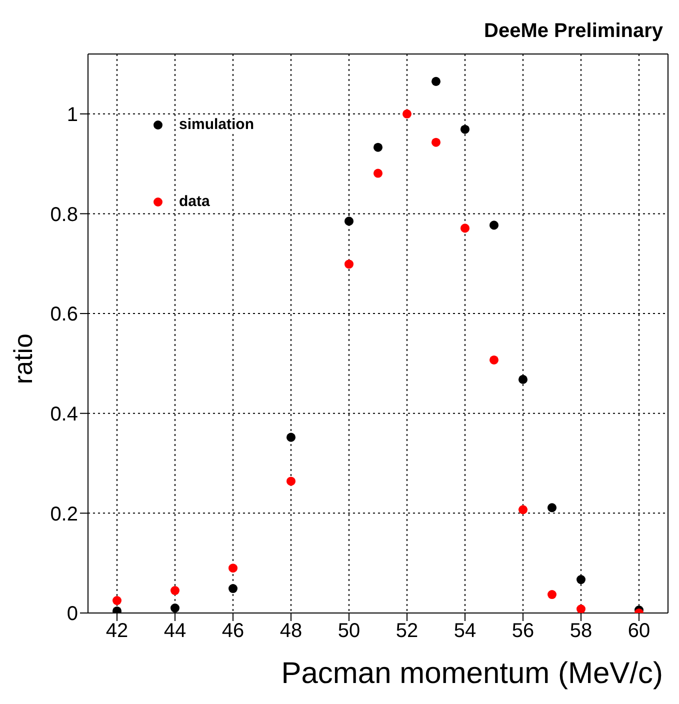  What do you see at coordinates (216, 124) in the screenshot?
I see `legend-label: simulation` at bounding box center [216, 124].